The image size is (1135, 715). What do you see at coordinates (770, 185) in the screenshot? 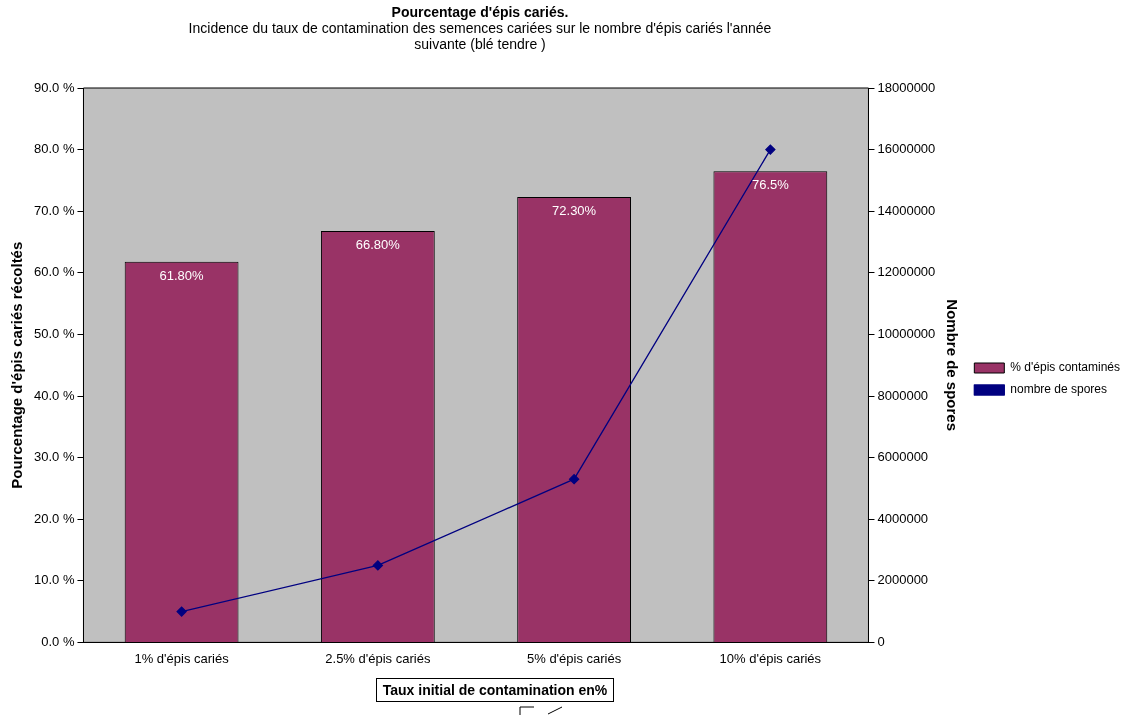
I see `data-label: 76.5%` at bounding box center [770, 185].